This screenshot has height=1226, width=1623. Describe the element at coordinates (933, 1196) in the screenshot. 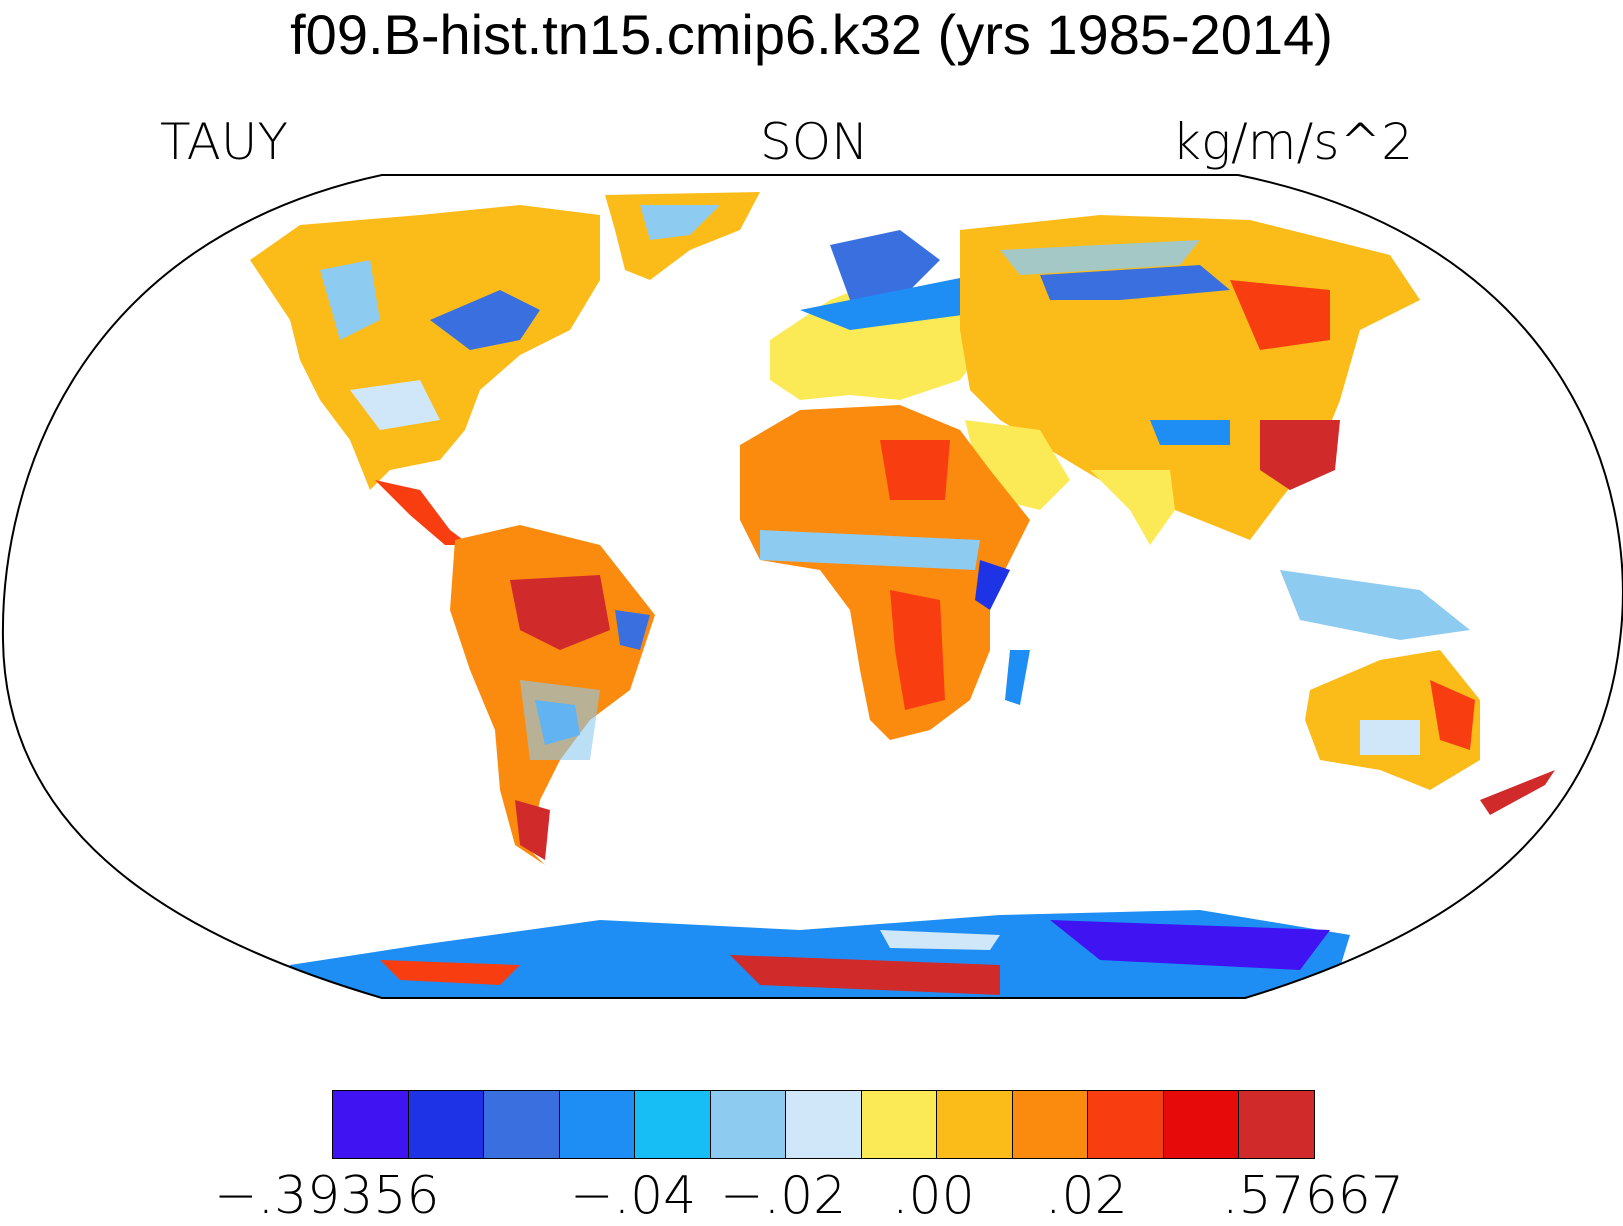

I see `colorbar-tick-label: .00` at that location.